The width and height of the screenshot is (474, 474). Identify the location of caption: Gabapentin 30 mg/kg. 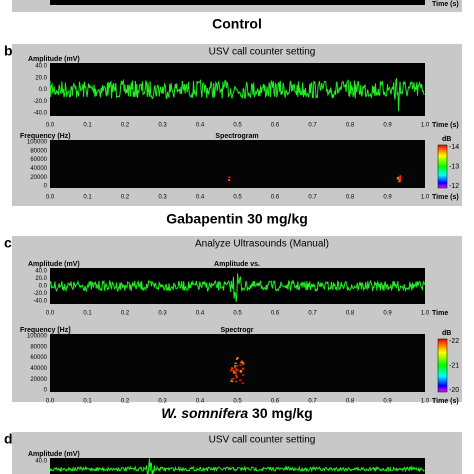
(237, 219).